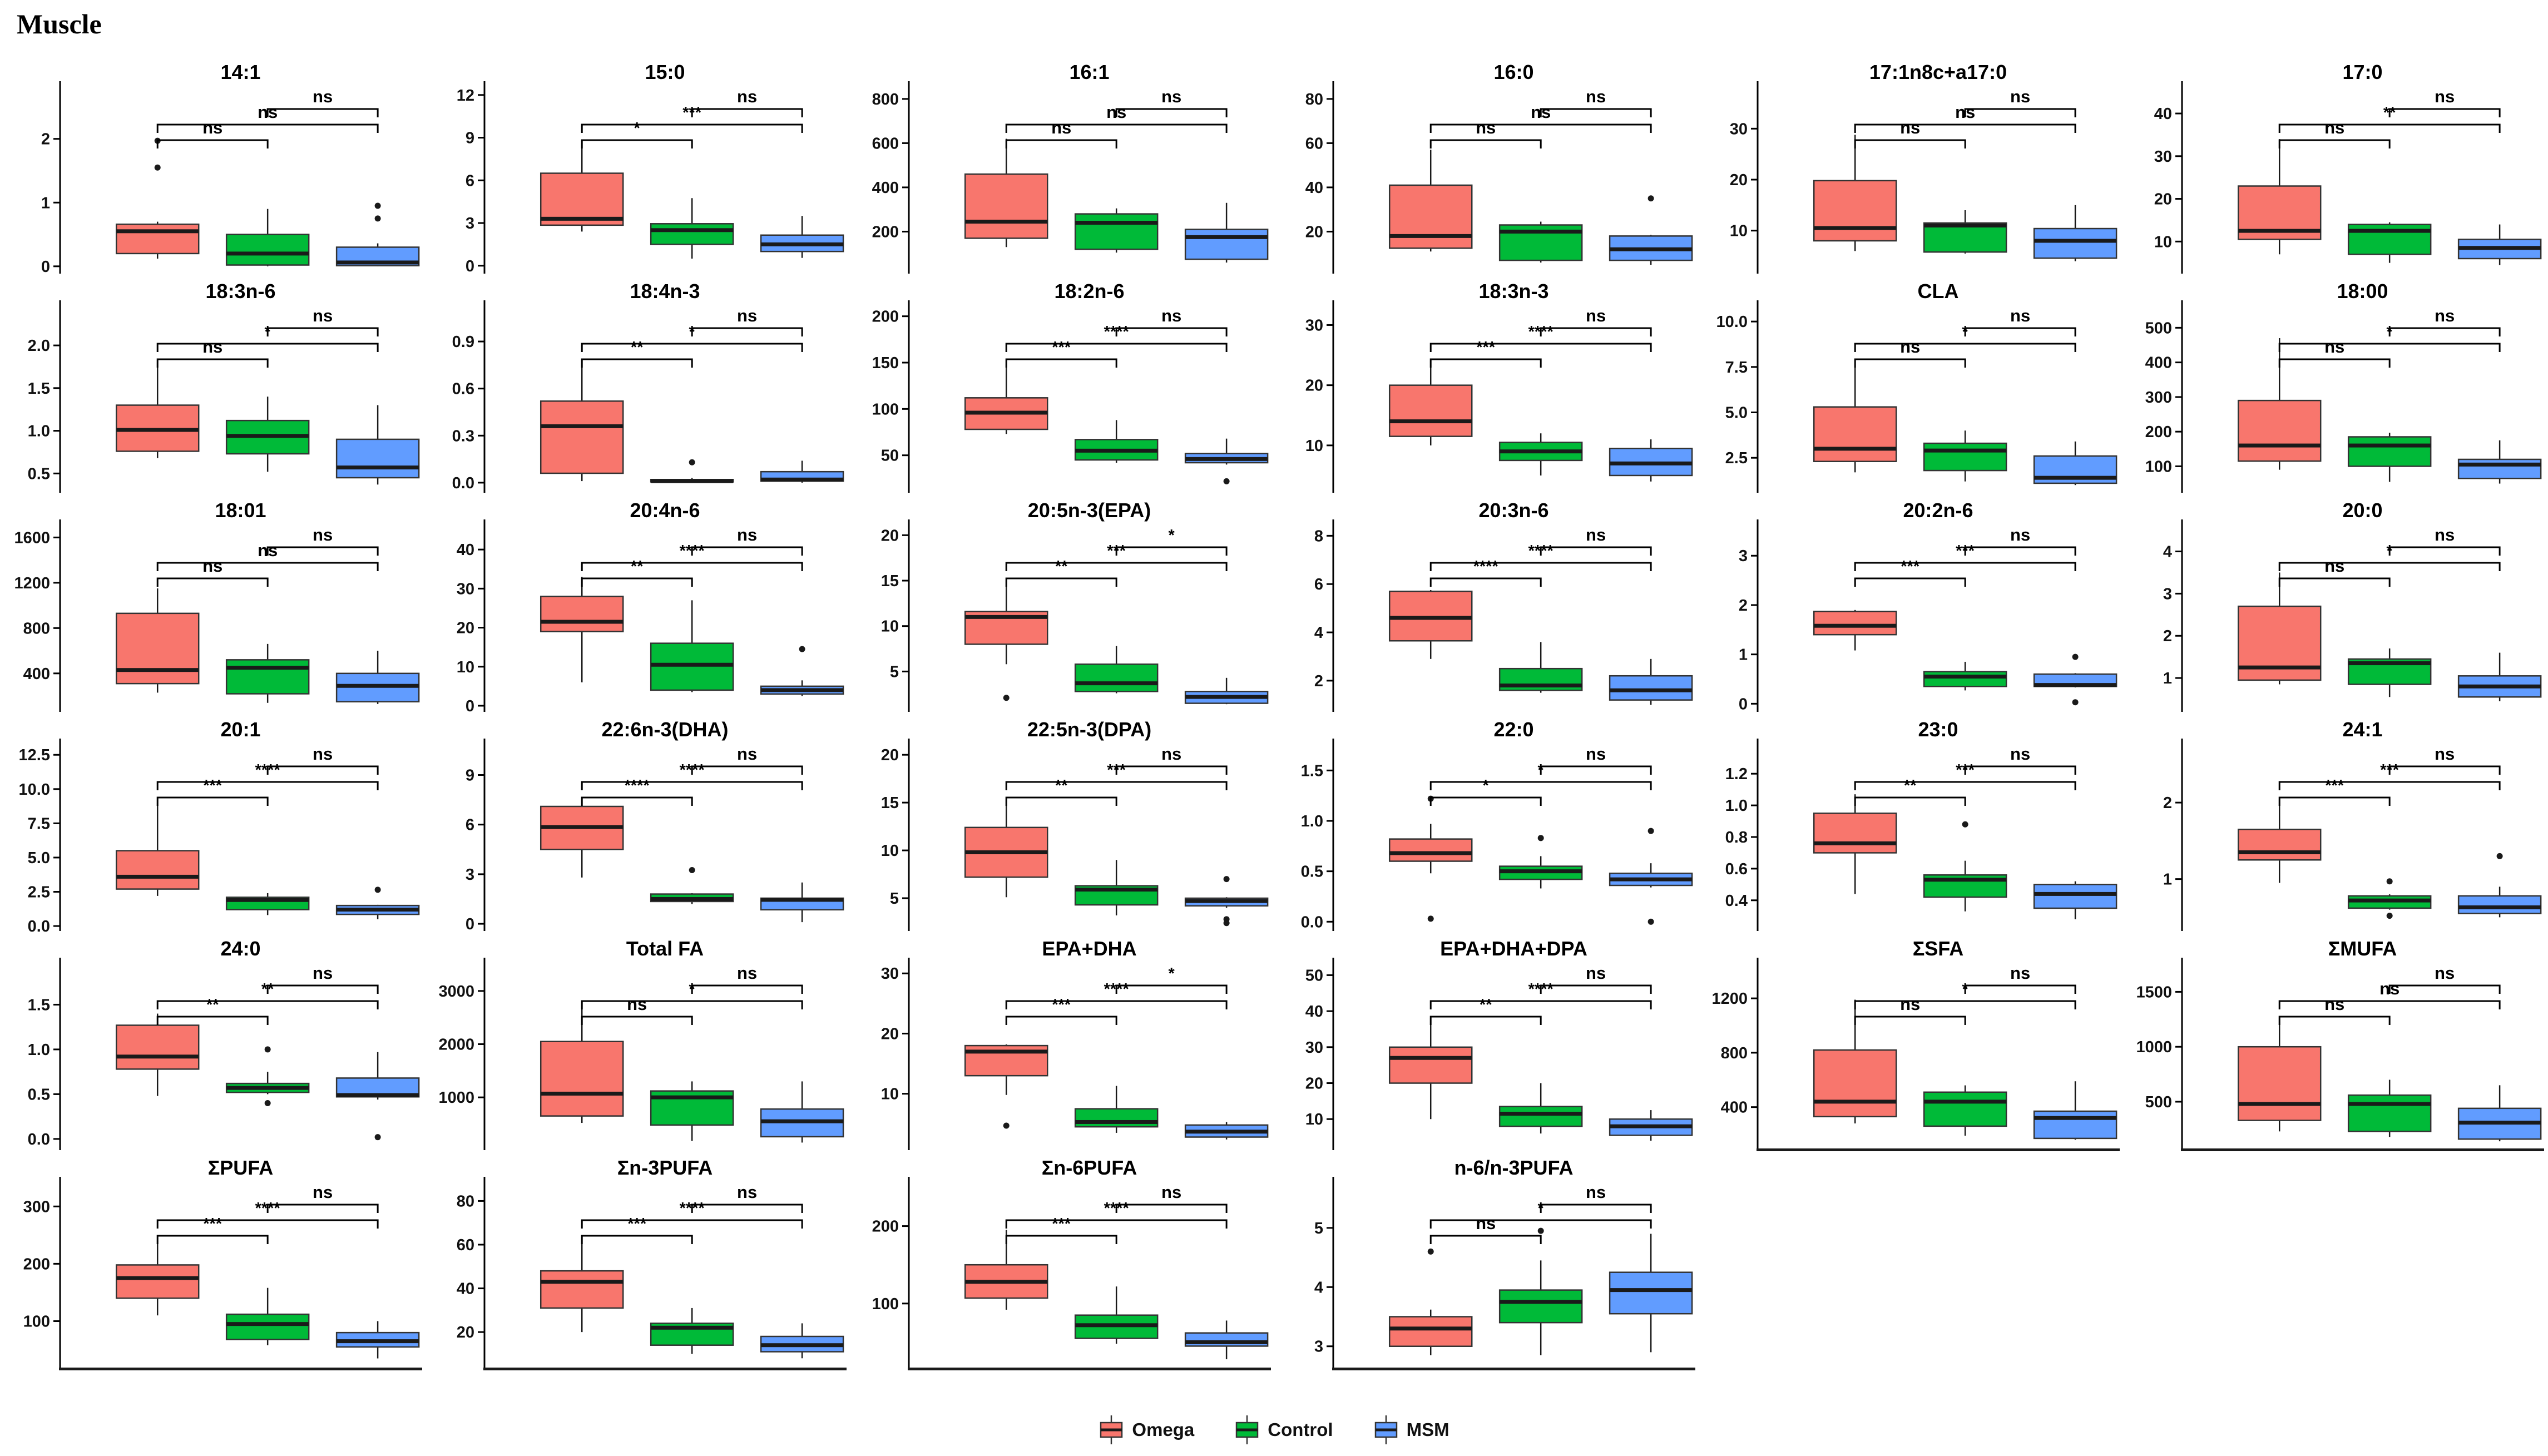  I want to click on y-tick-label: 0.6, so click(463, 389).